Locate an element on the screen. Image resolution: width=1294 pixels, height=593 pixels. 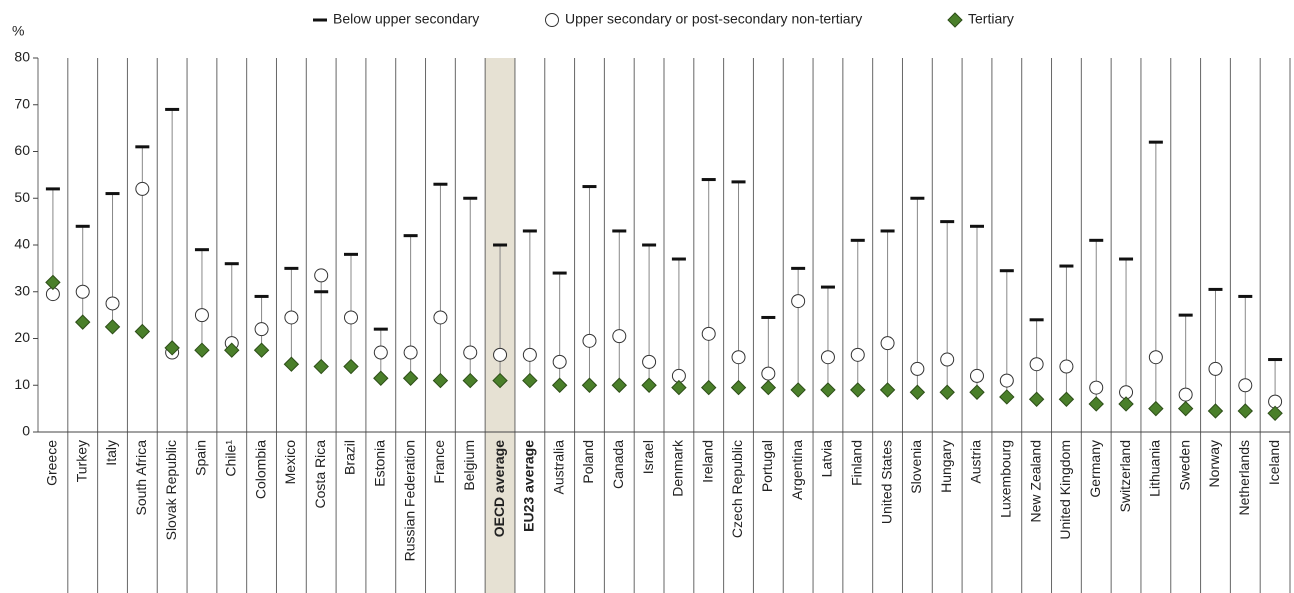
legend-label: Tertiary is located at coordinates (991, 19).